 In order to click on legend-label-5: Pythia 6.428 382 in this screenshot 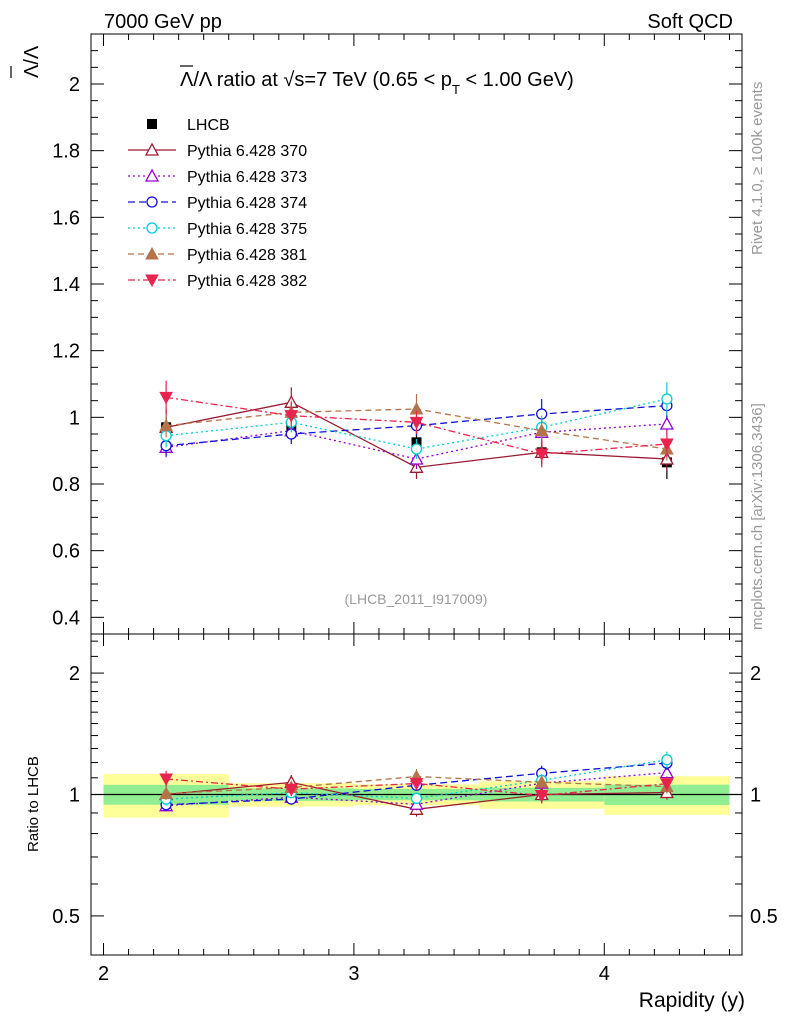, I will do `click(247, 281)`.